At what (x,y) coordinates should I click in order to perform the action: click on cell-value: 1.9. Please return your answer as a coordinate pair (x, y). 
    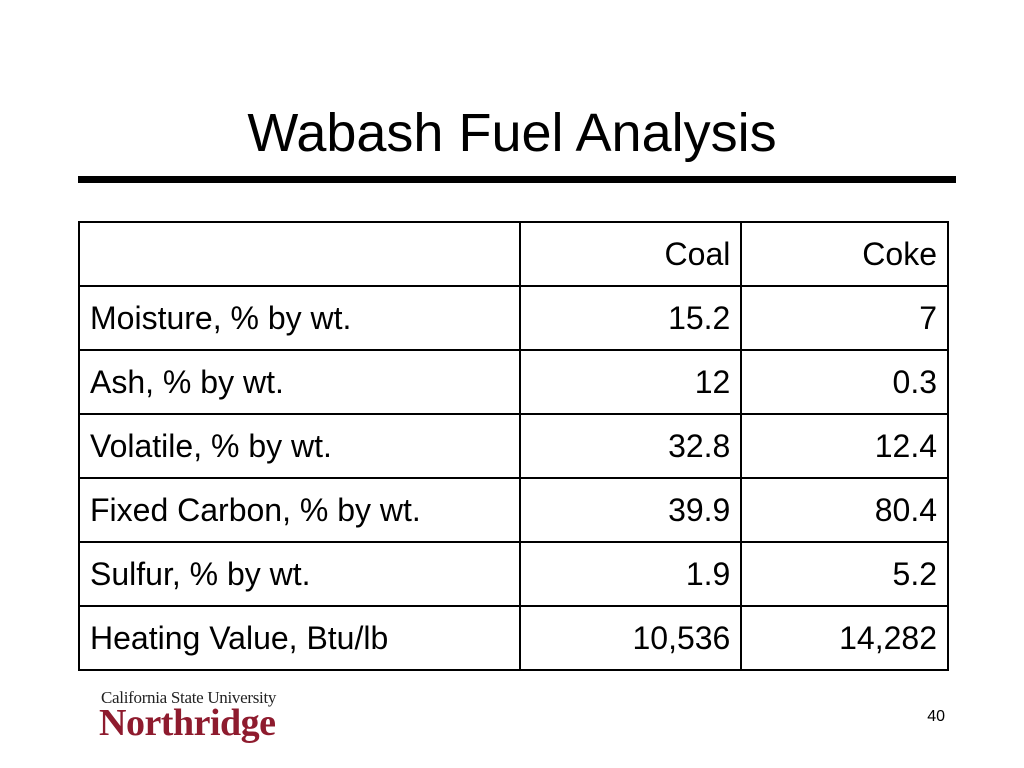
    Looking at the image, I should click on (630, 574).